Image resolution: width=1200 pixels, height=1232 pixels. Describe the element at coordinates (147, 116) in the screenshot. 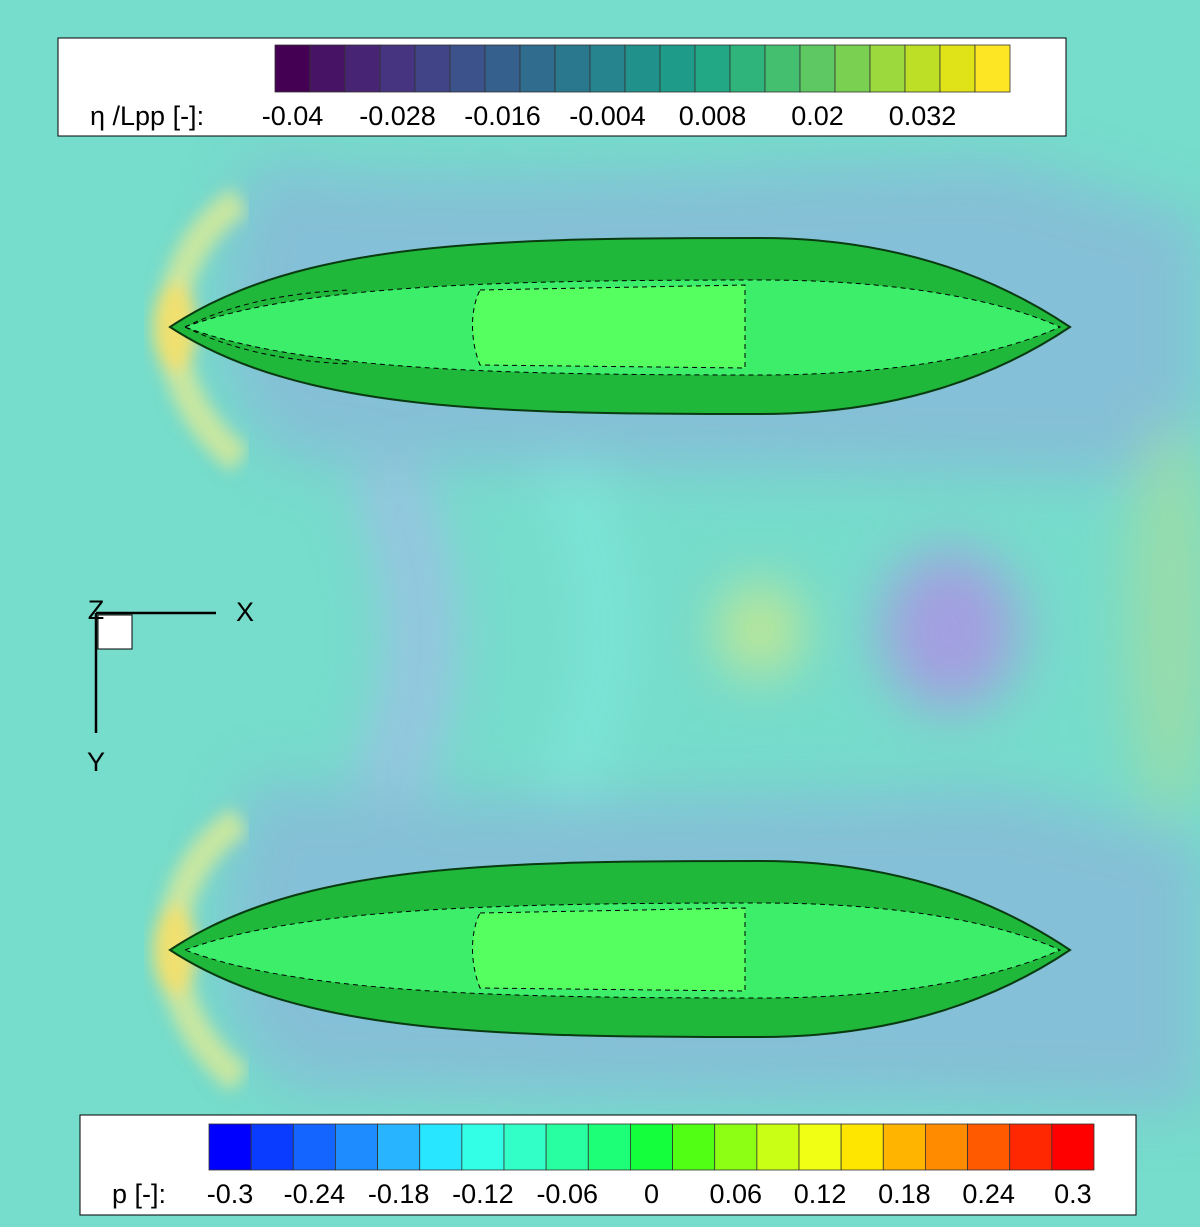

I see `colorbar-label: η /Lpp [-]:` at that location.